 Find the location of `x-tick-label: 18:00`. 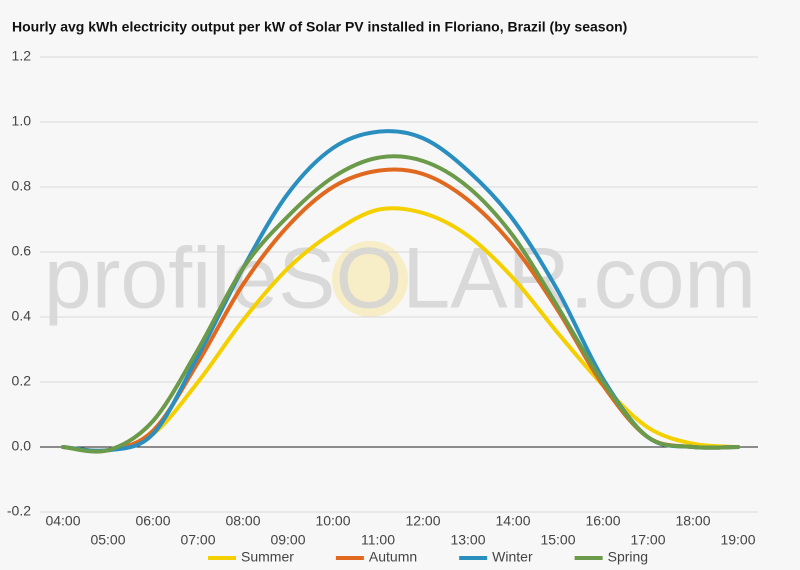

x-tick-label: 18:00 is located at coordinates (692, 521).